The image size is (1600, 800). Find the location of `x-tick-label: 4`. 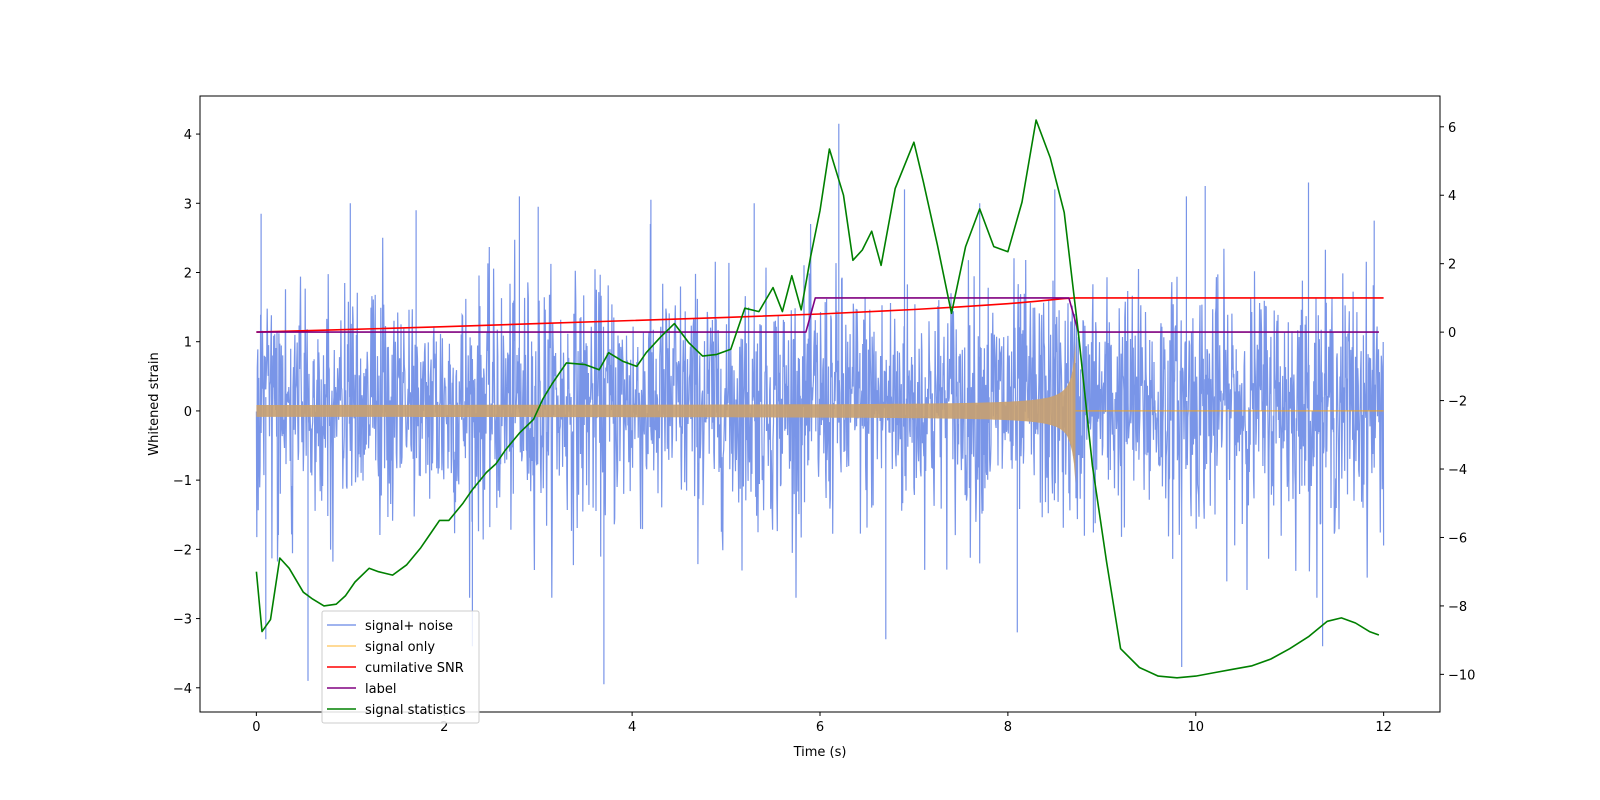

x-tick-label: 4 is located at coordinates (632, 727).